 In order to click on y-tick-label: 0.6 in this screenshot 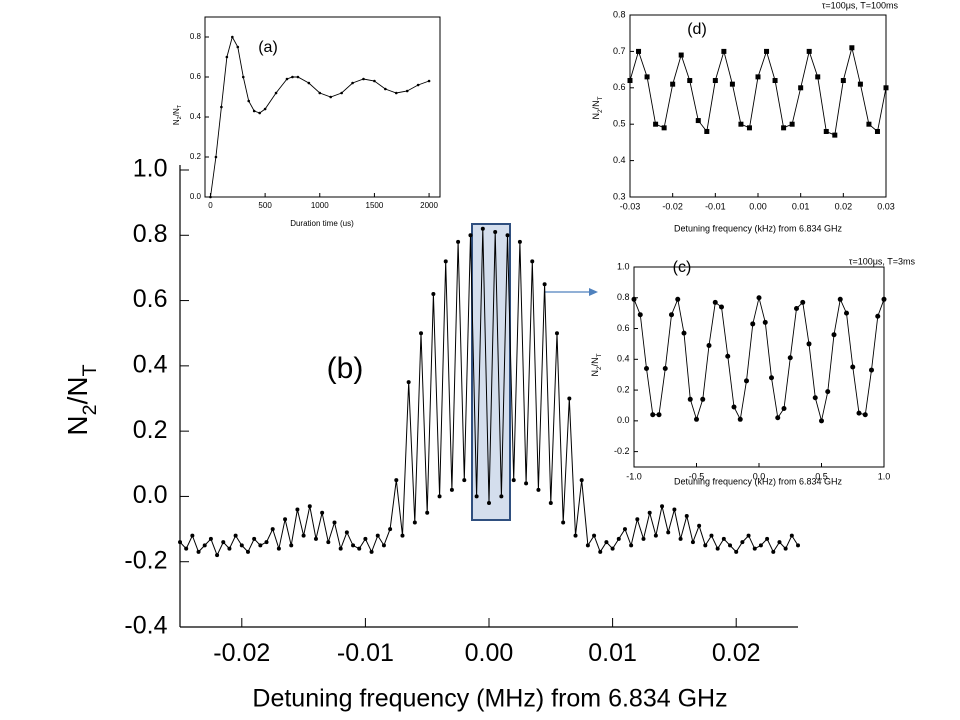, I will do `click(619, 87)`.